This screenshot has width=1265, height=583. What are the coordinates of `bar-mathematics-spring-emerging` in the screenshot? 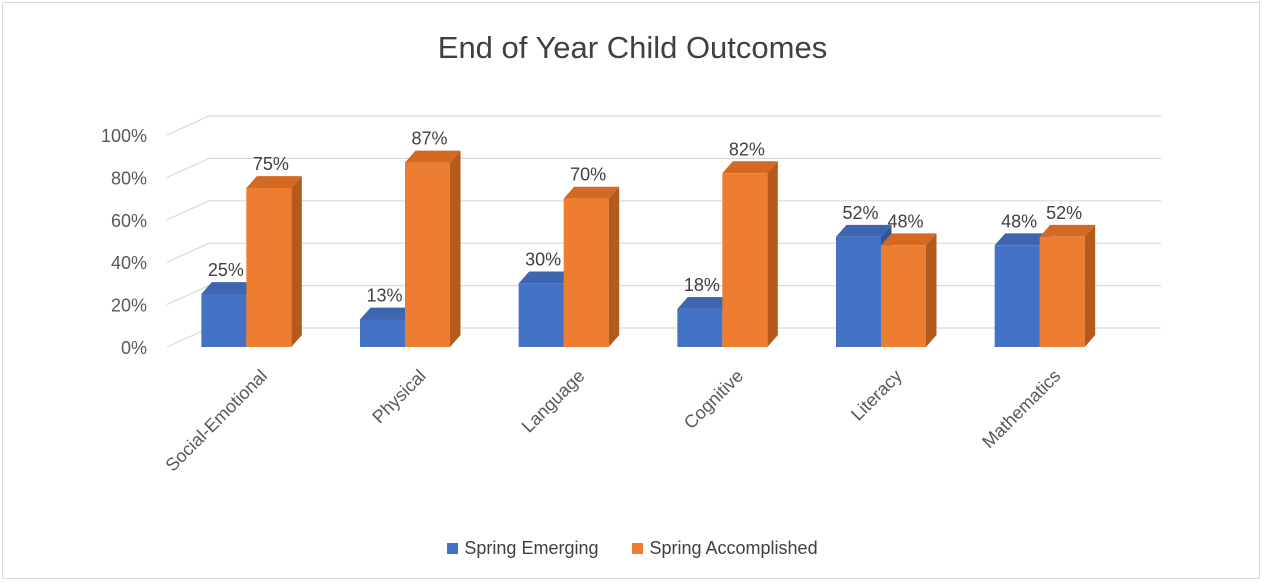 It's located at (1017, 296).